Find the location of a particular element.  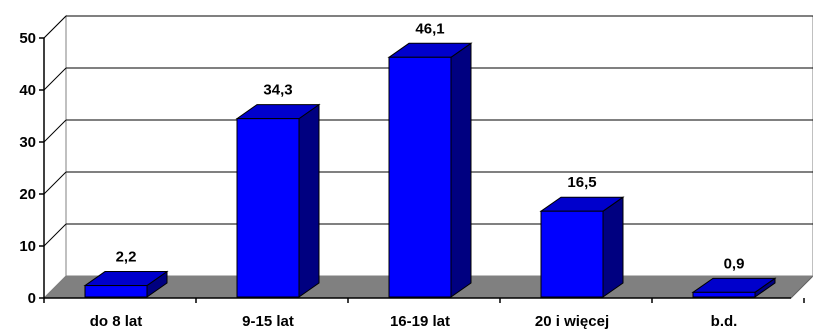

data-label: 2,2 is located at coordinates (126, 257).